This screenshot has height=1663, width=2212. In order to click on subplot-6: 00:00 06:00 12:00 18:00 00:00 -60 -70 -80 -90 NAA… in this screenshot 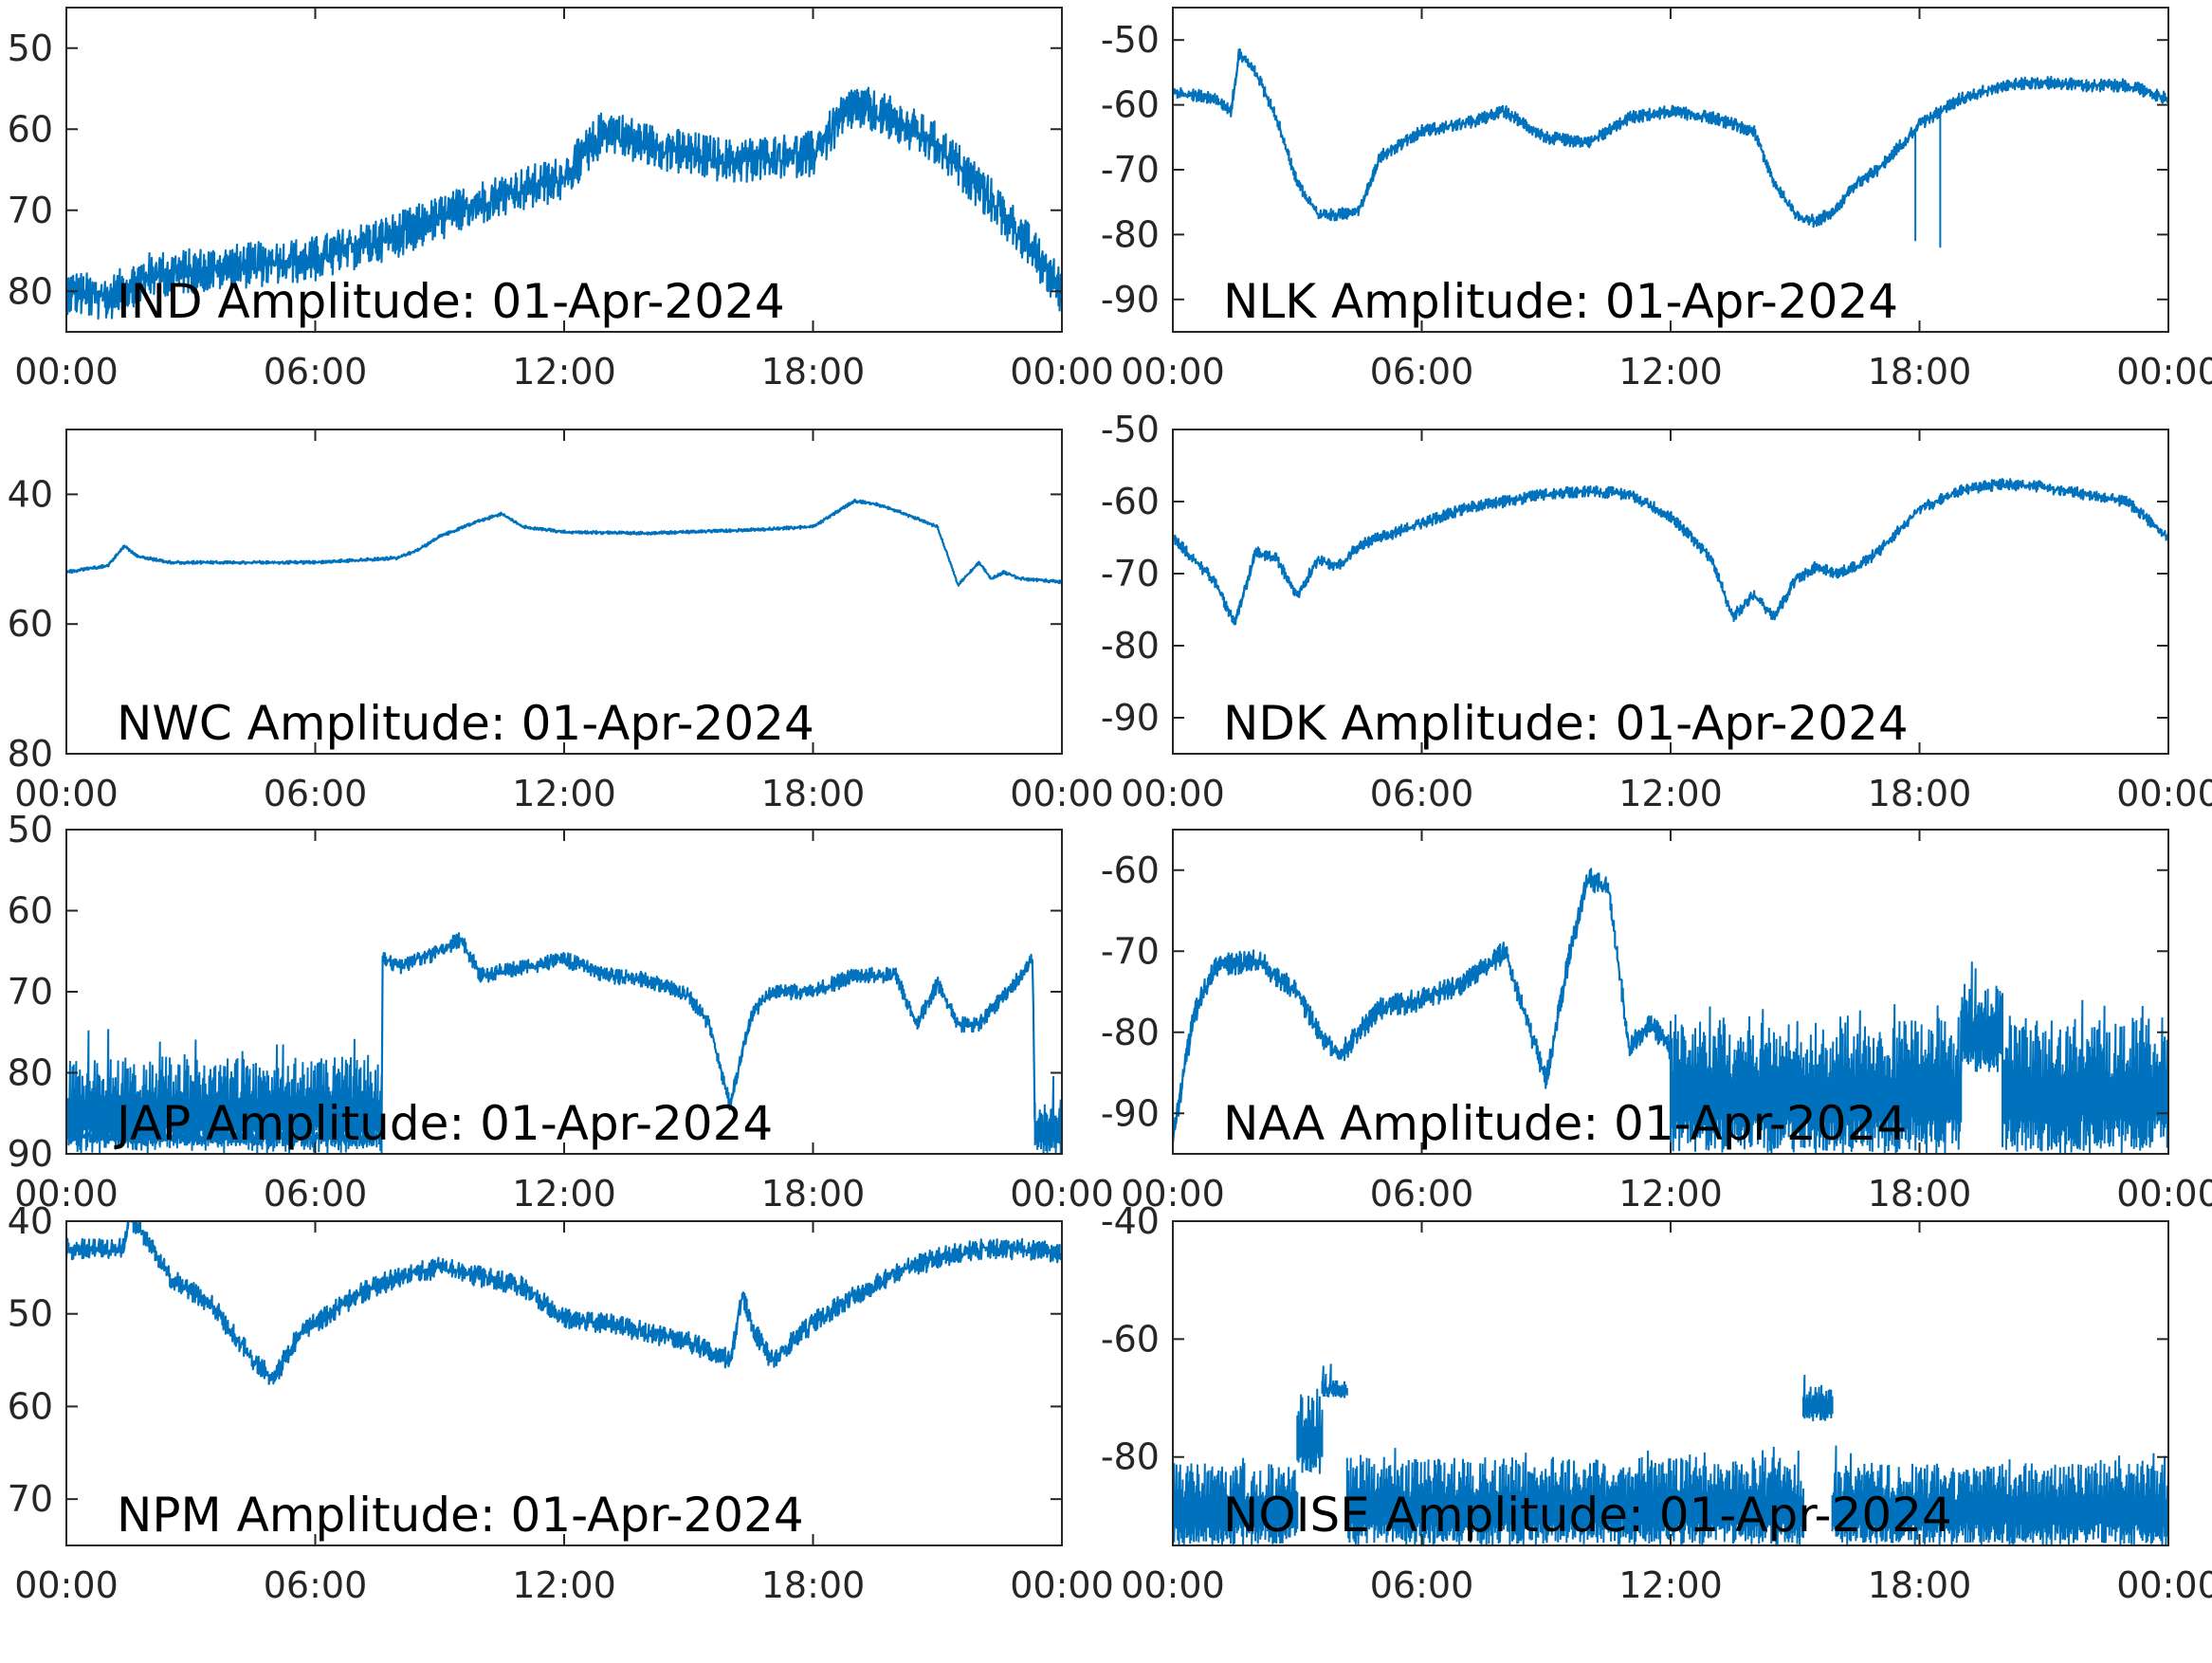, I will do `click(1656, 1022)`.